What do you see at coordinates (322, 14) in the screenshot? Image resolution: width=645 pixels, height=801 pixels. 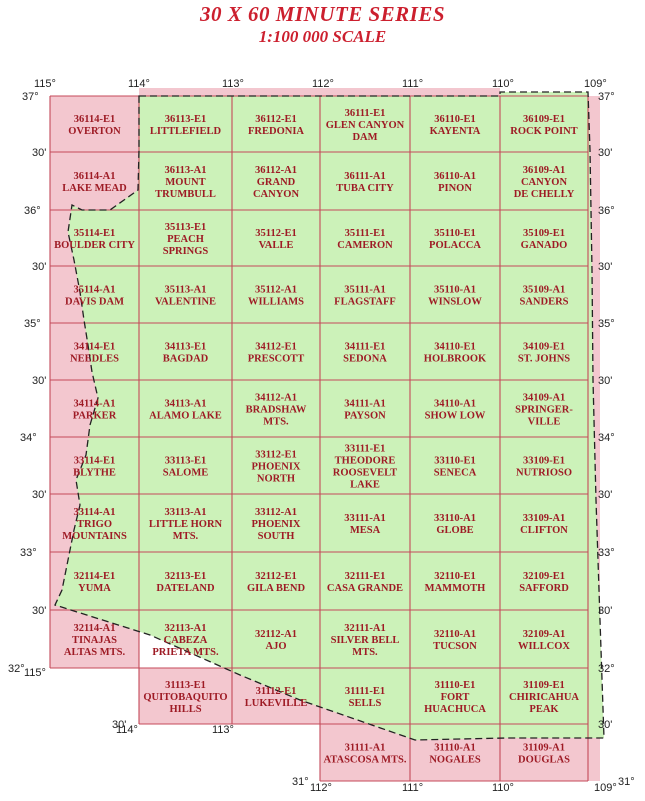 I see `map-title: 30 X 60 MINUTE SERIES` at bounding box center [322, 14].